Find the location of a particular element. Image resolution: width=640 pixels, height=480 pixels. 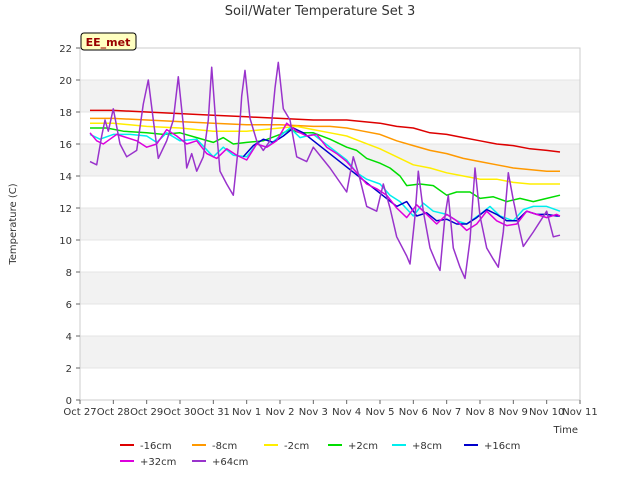

y-tick-label: 4 is located at coordinates (69, 337).